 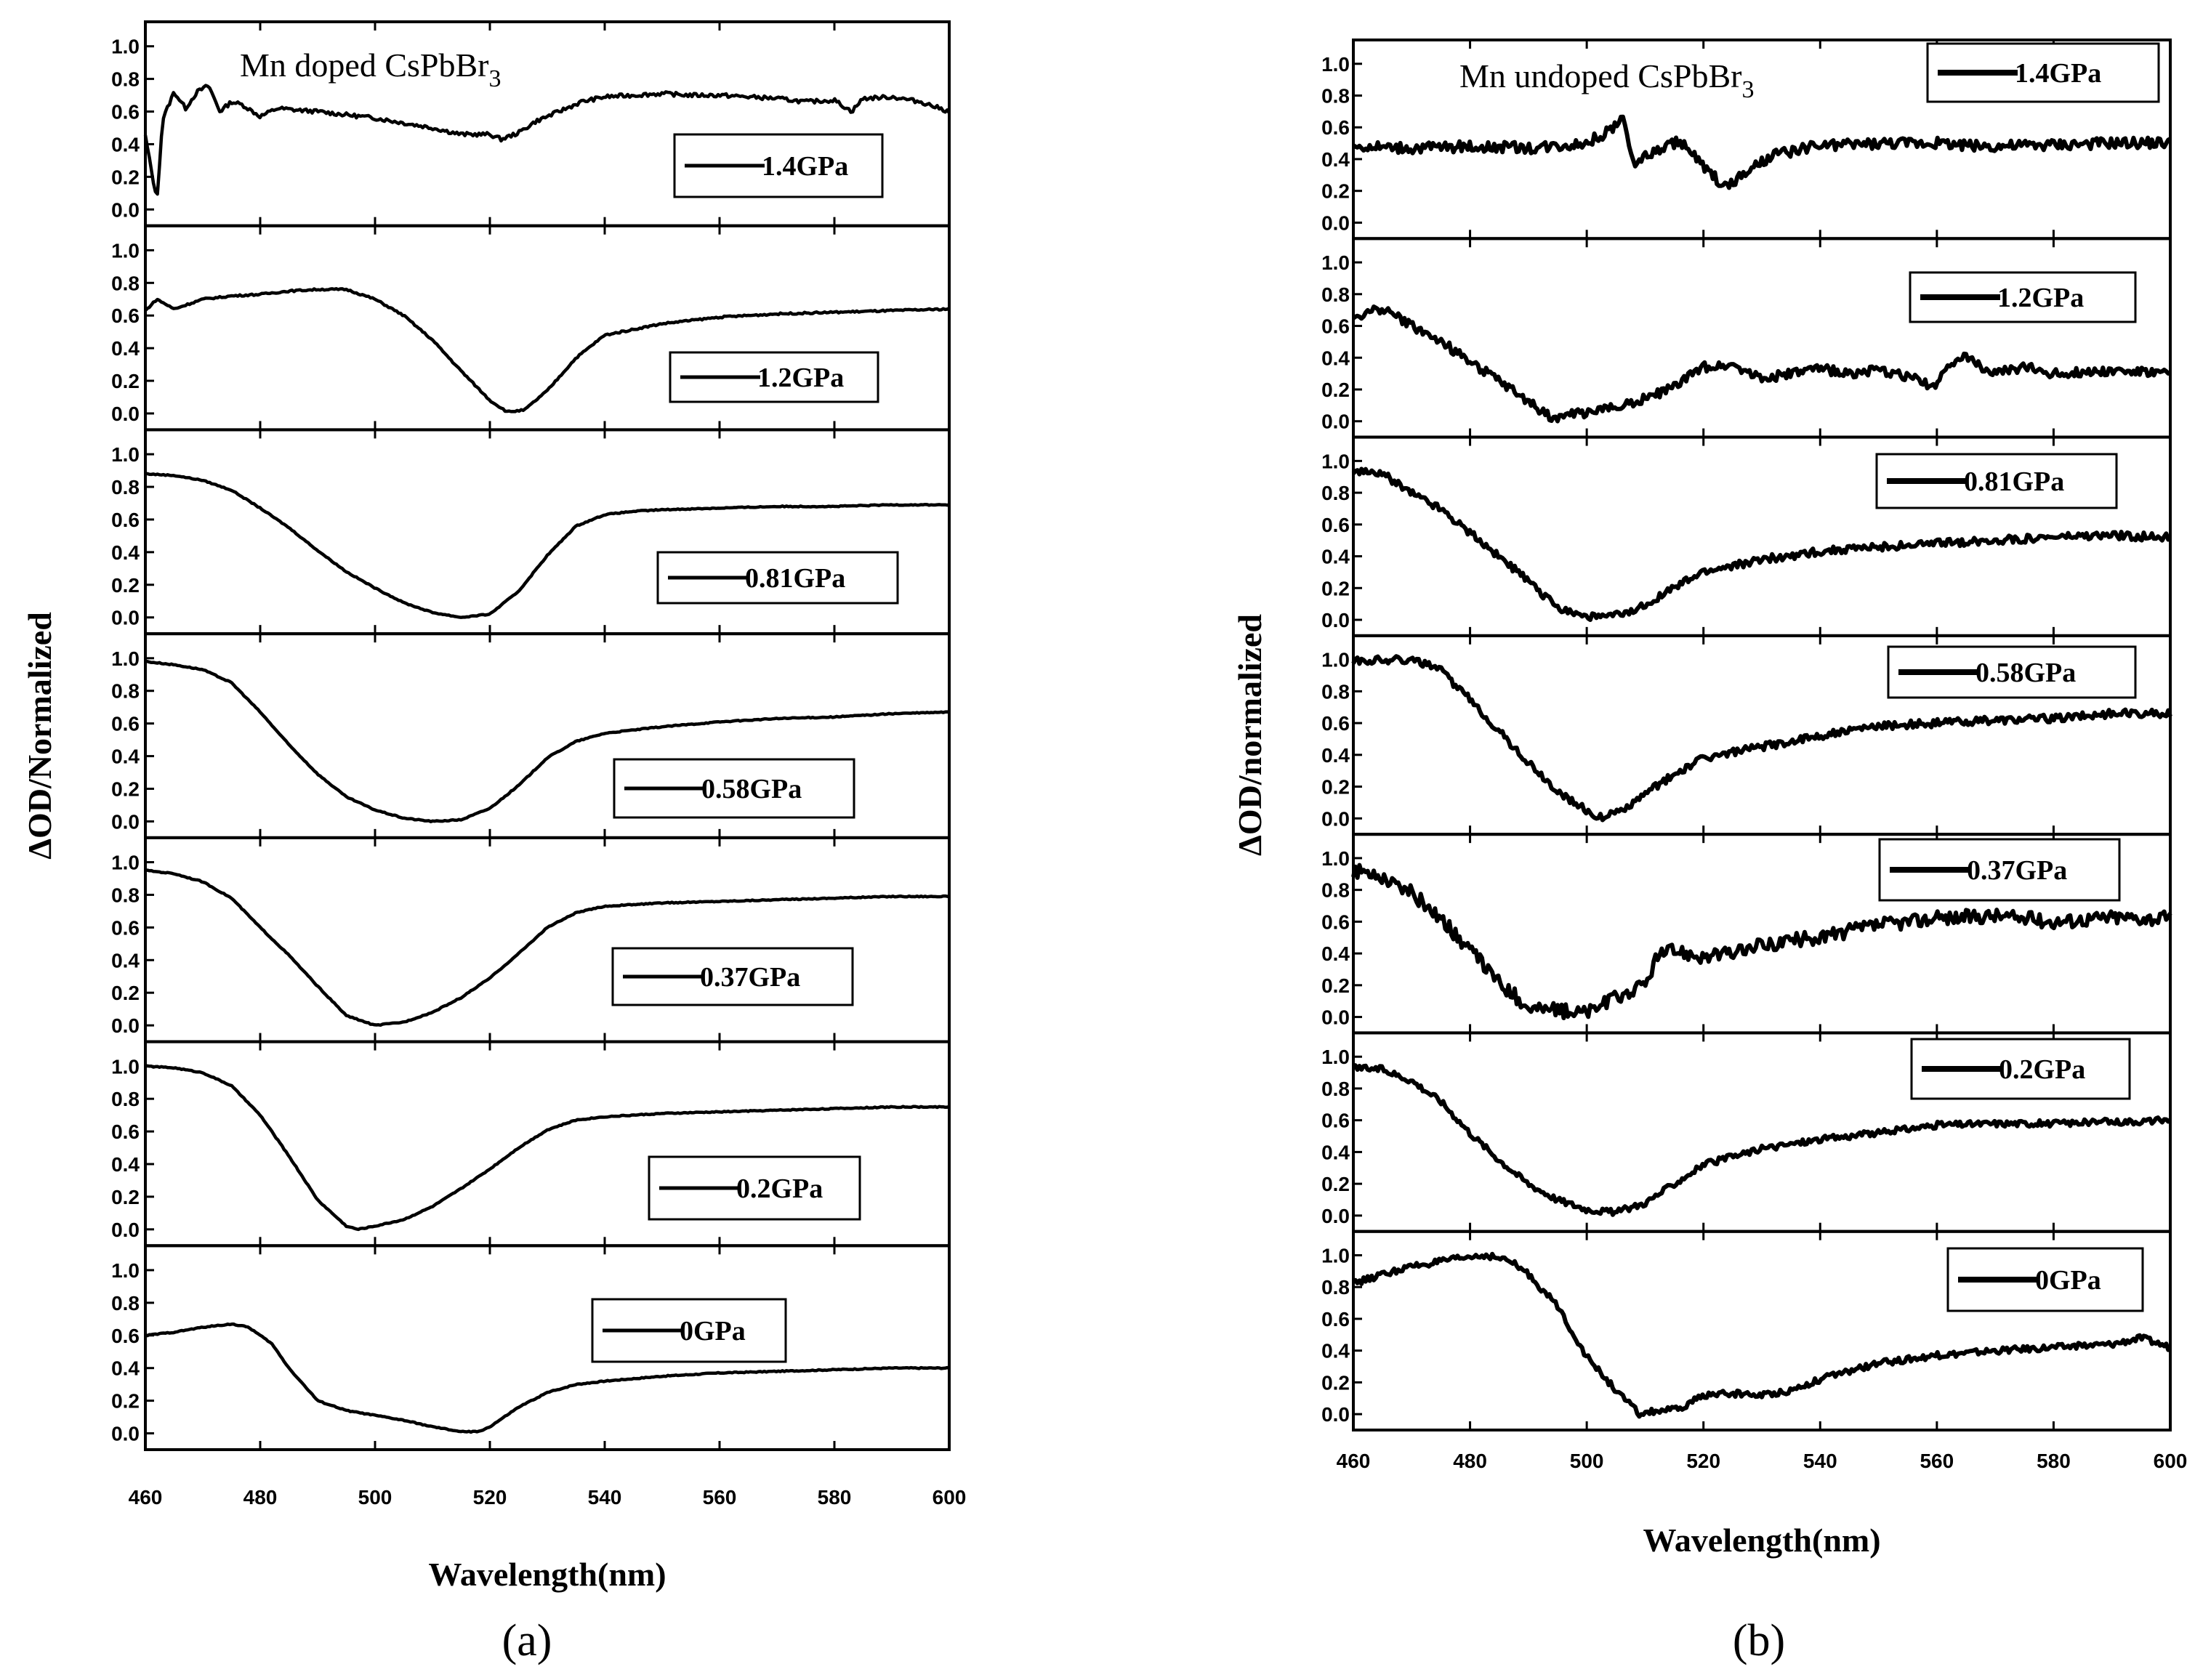 What do you see at coordinates (1249, 735) in the screenshot?
I see `y-axis-title: ΔOD/normalized` at bounding box center [1249, 735].